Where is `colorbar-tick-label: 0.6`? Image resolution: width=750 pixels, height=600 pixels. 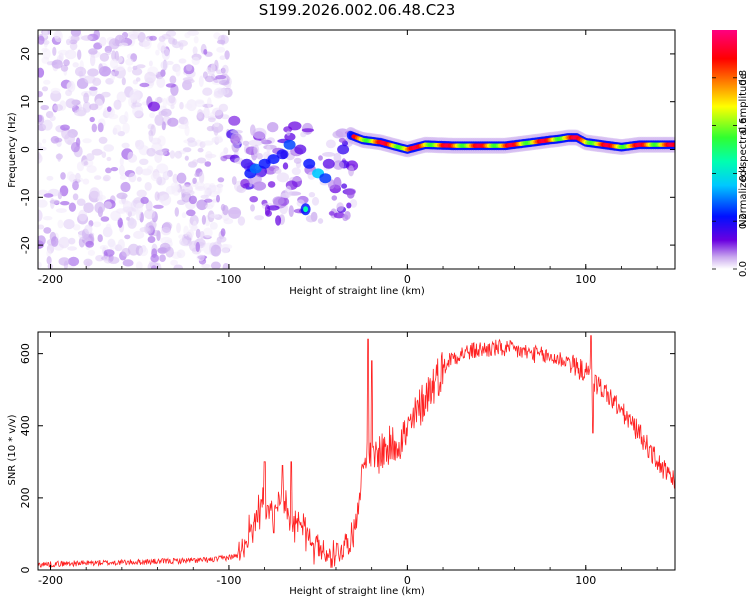
colorbar-tick-label: 0.6 is located at coordinates (743, 126).